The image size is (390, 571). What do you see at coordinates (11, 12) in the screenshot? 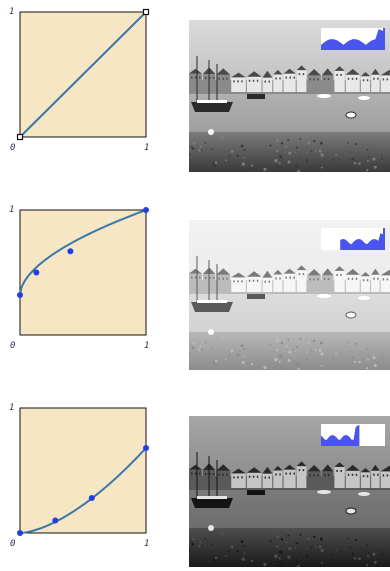
I see `y-max-label: 1` at bounding box center [11, 12].